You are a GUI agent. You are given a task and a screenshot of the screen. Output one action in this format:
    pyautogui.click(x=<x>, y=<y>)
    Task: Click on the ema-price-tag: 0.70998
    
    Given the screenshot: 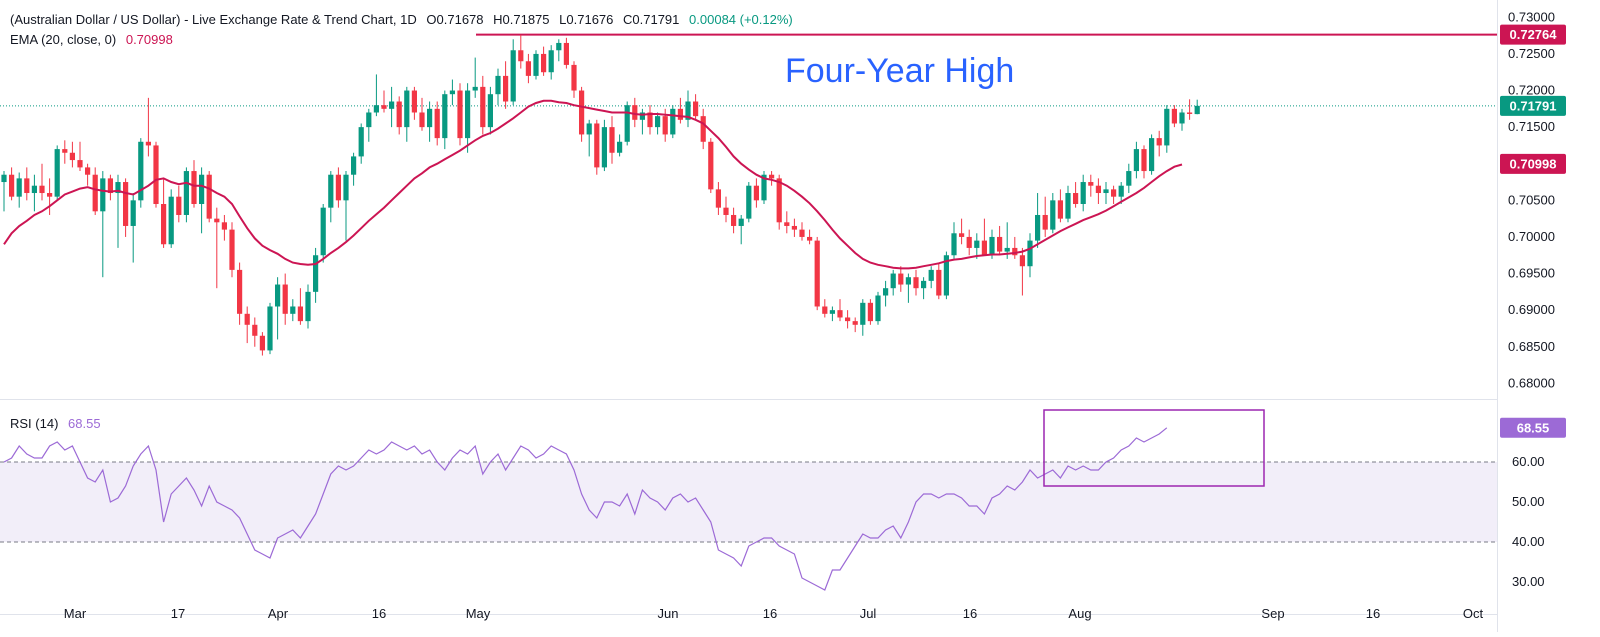 What is the action you would take?
    pyautogui.click(x=1533, y=163)
    